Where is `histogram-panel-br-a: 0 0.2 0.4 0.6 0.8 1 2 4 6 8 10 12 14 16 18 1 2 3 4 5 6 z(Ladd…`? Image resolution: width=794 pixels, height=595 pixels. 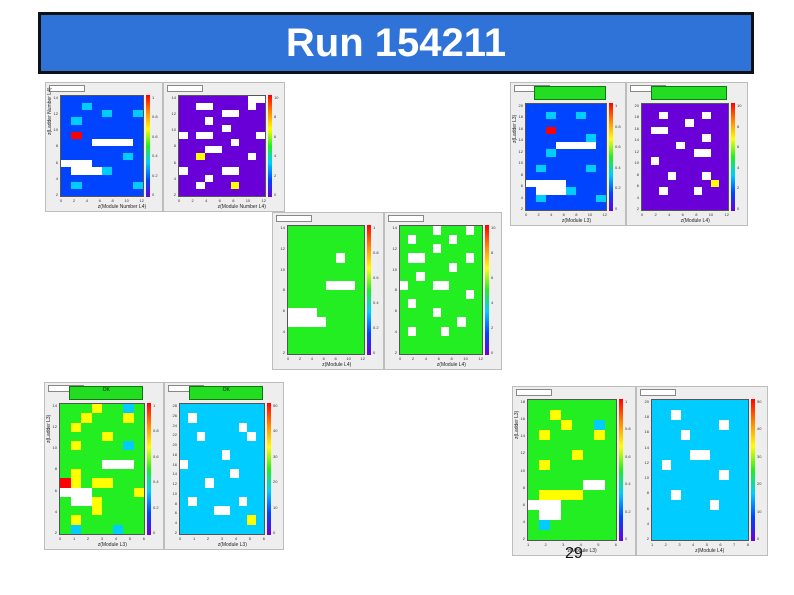
histogram-panel-br-a: 0 0.2 0.4 0.6 0.8 1 2 4 6 8 10 12 14 16 18 1 2 3 4 5 6 z(Ladd… is located at coordinates (574, 471).